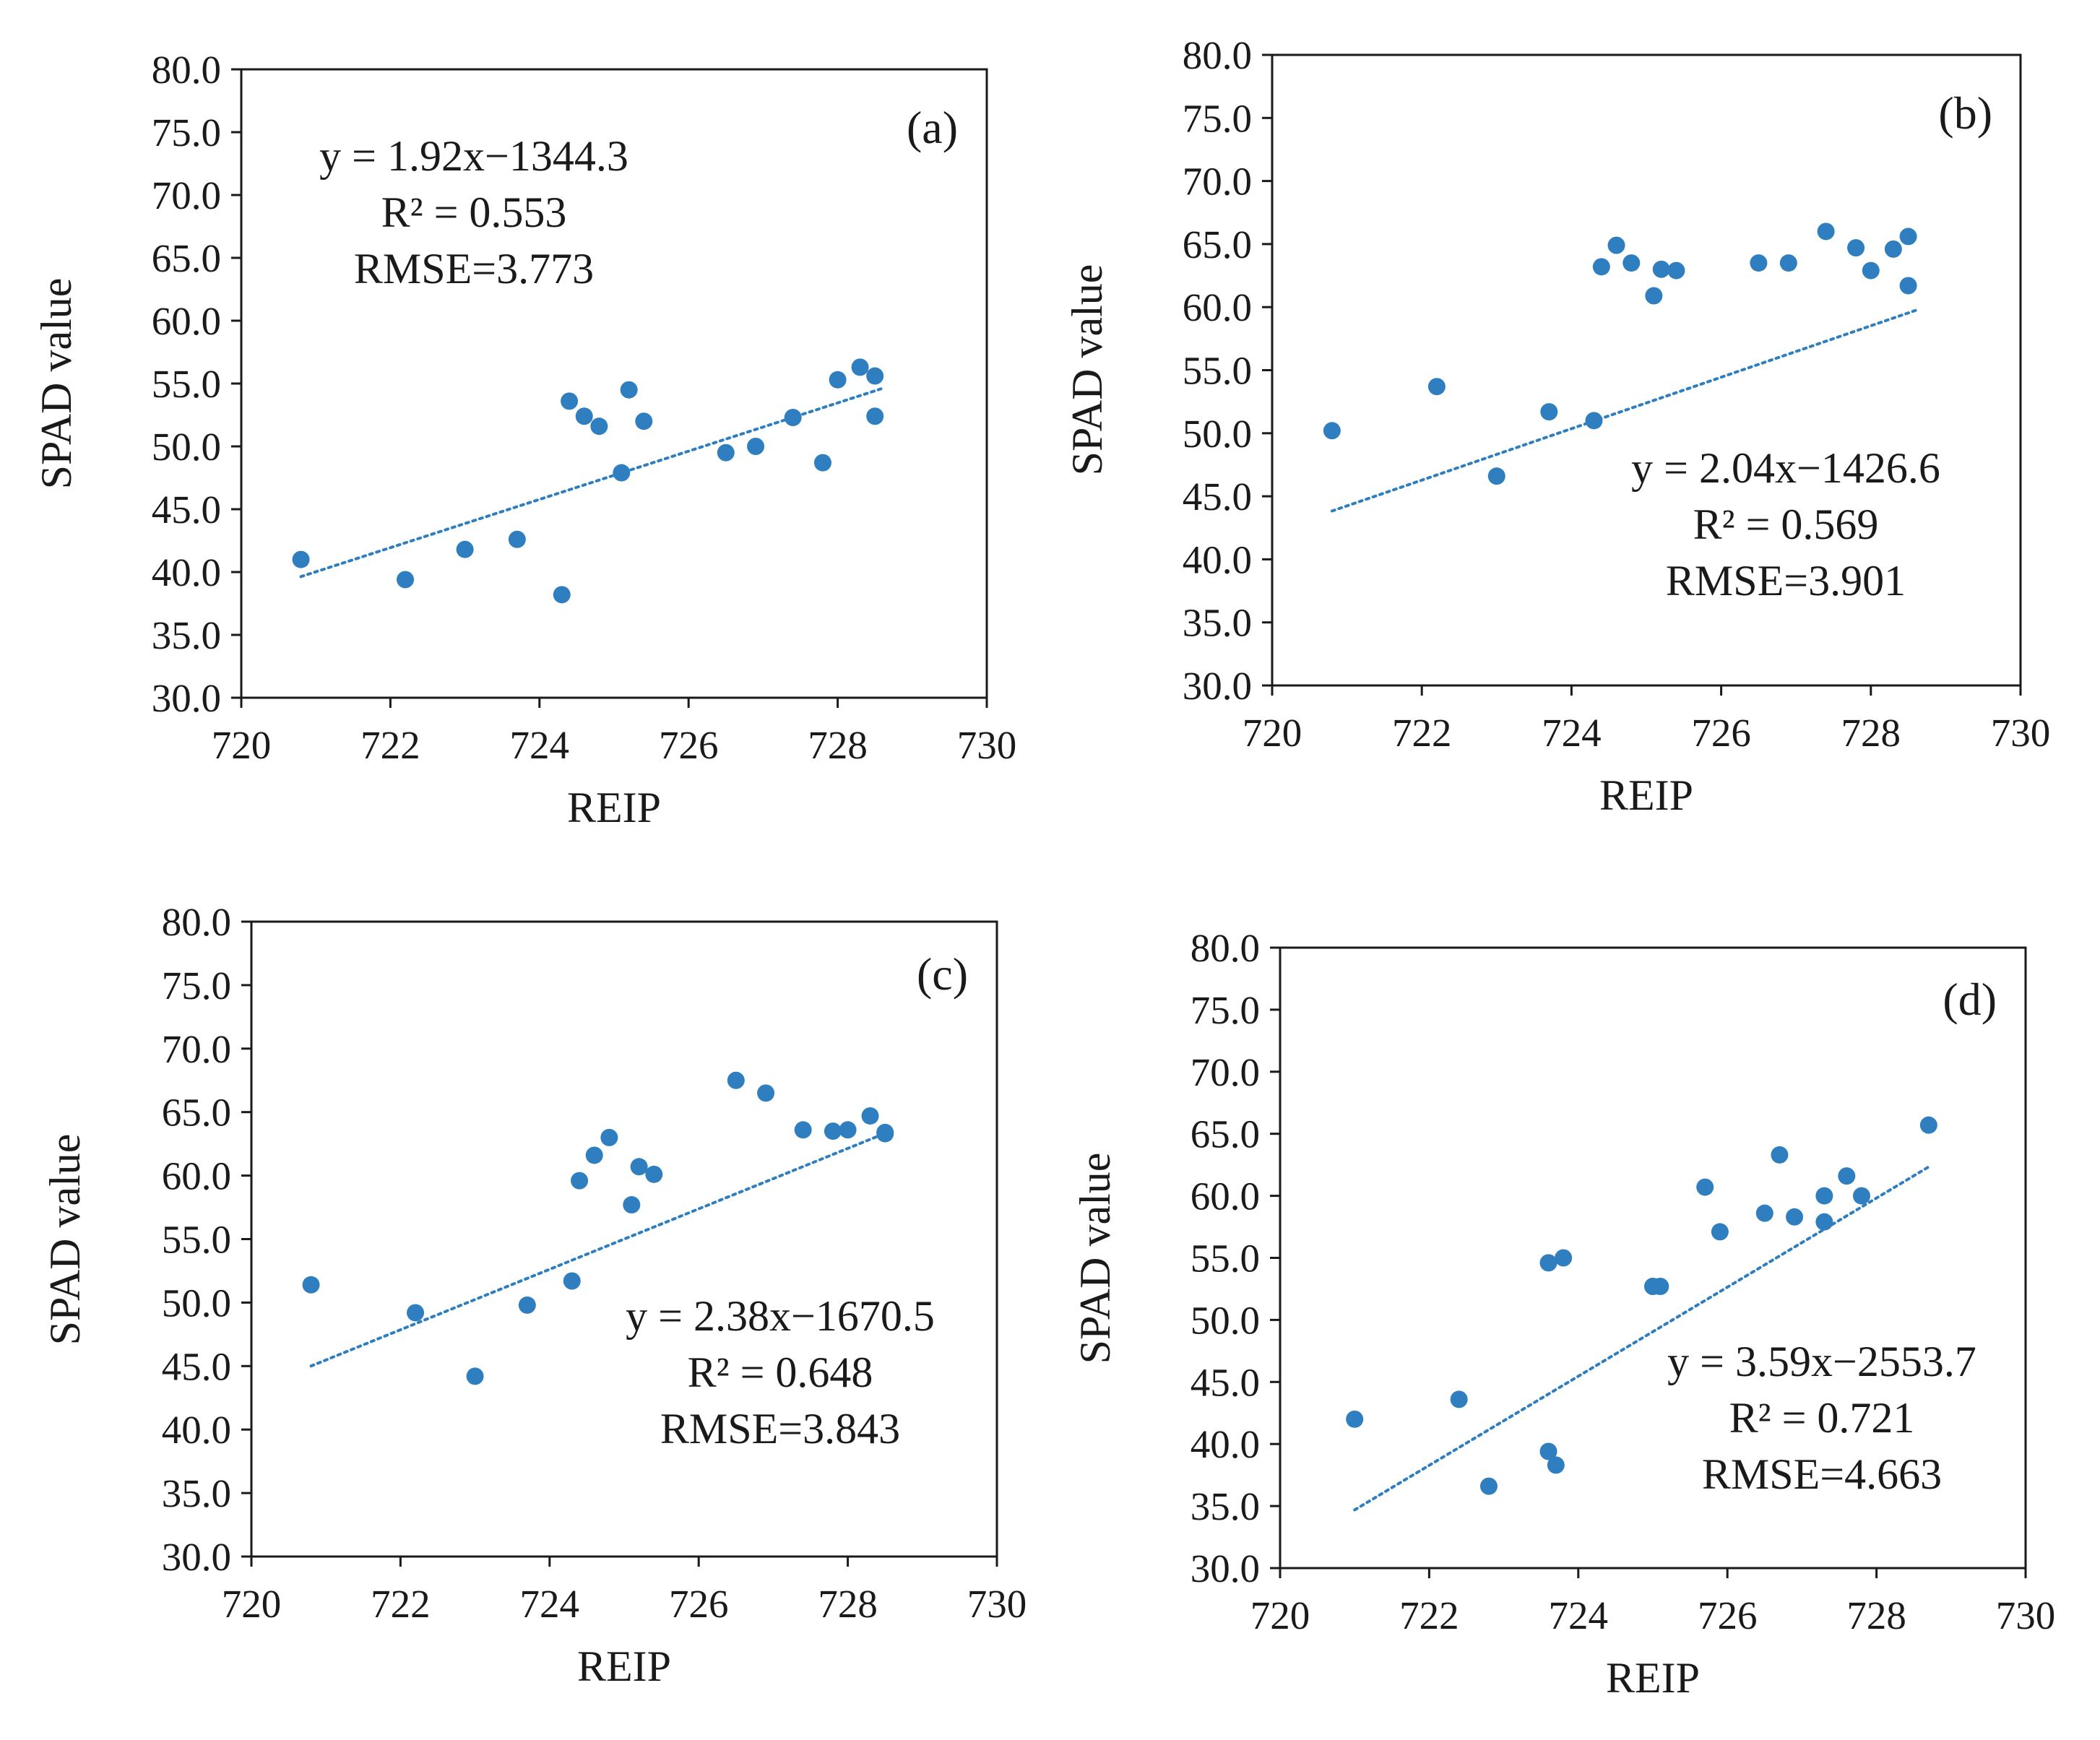 Image resolution: width=2100 pixels, height=1740 pixels. I want to click on r-squared: R² = 0.721, so click(1822, 1418).